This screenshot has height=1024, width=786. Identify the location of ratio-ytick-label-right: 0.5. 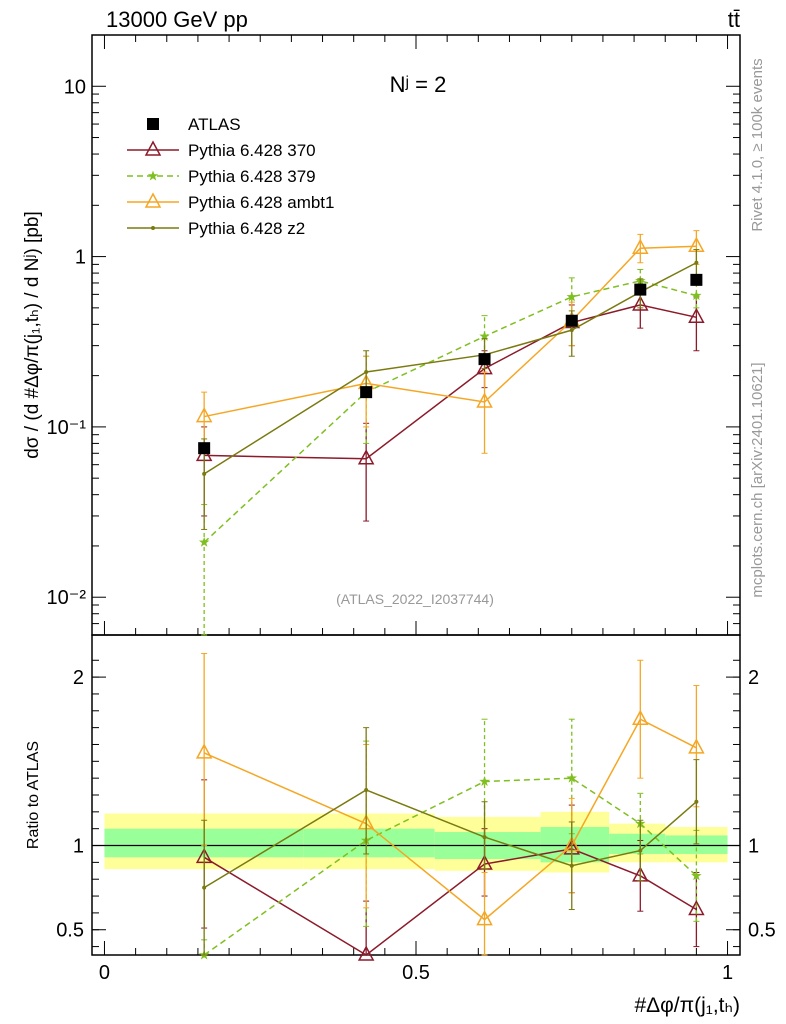
(762, 931).